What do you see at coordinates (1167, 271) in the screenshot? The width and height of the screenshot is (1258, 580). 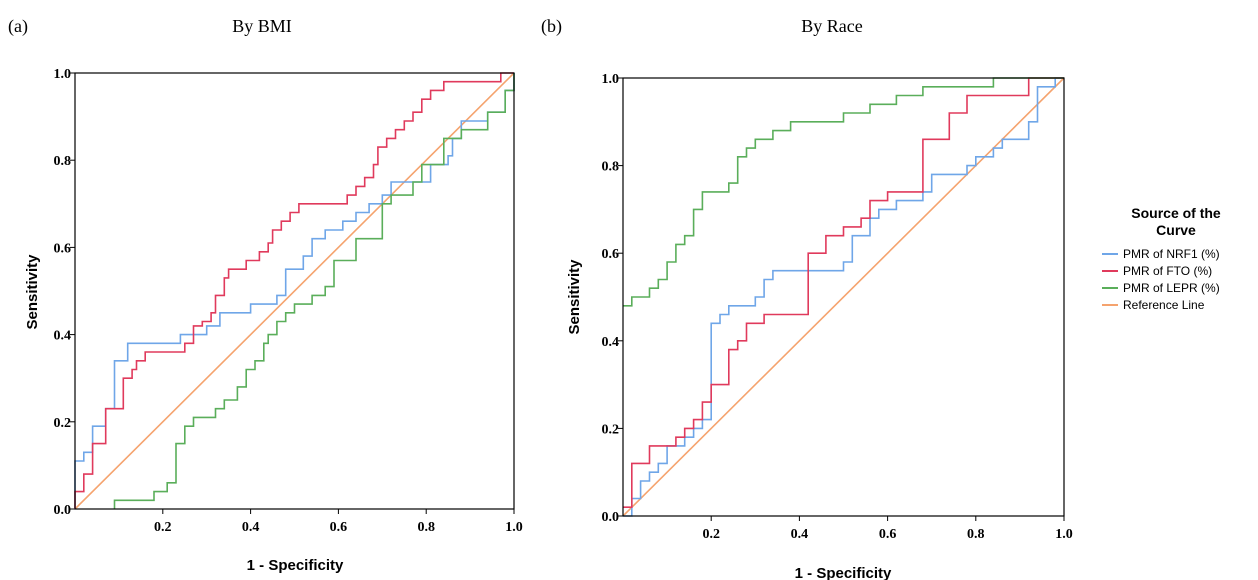 I see `legend-label: PMR of FTO (%)` at bounding box center [1167, 271].